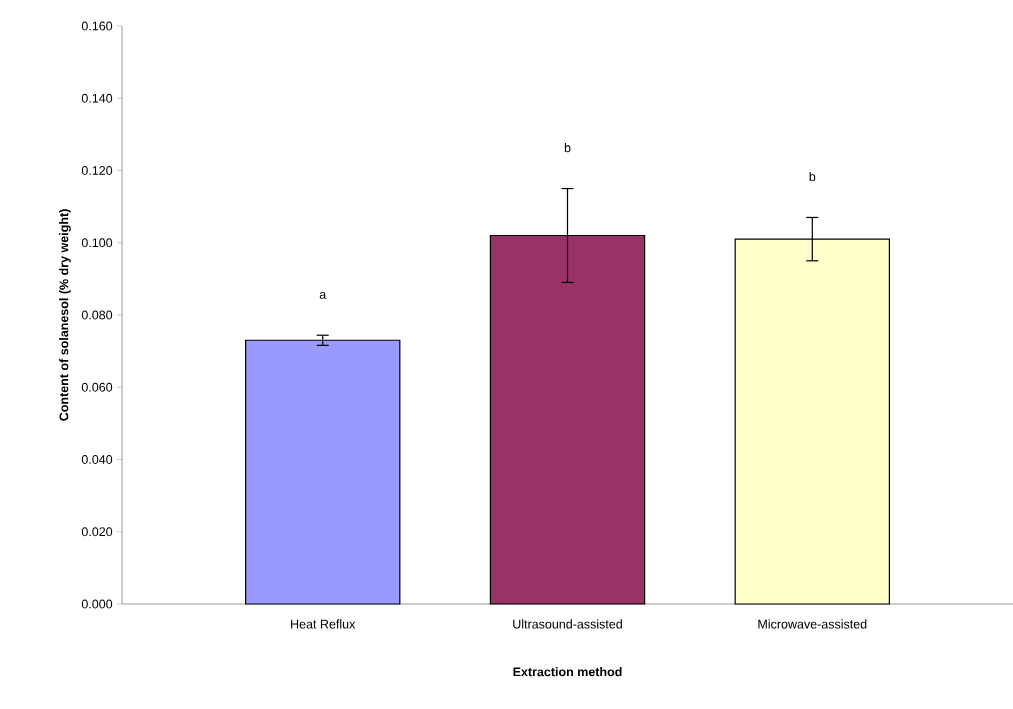 The height and width of the screenshot is (709, 1013). I want to click on y-axis-title: Content of solanesol (% dry weight), so click(65, 315).